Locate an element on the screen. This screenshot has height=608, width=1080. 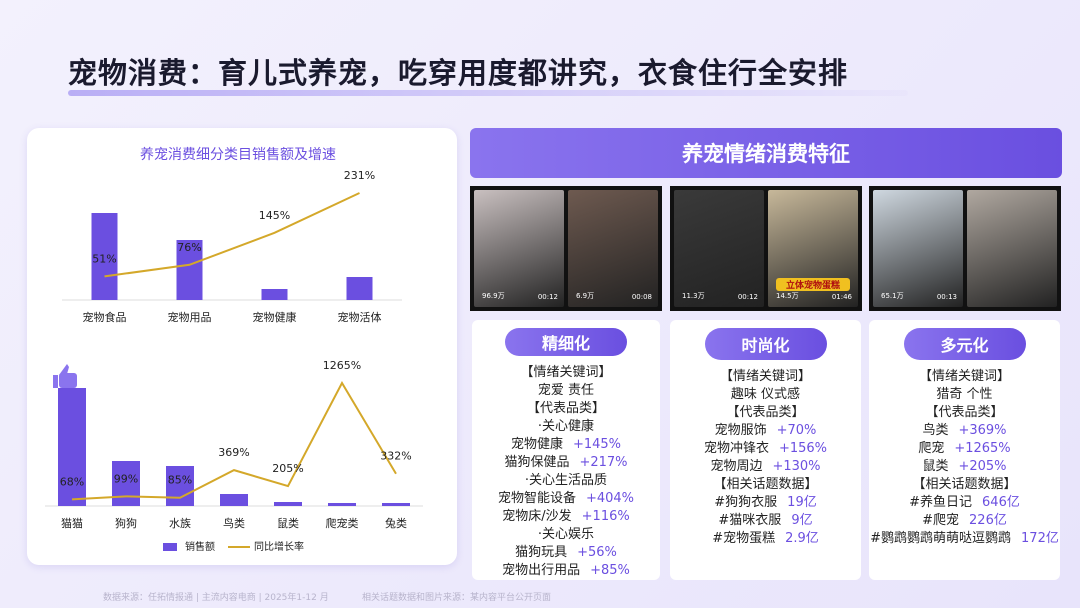
media-panel: 11.3万 00:12 立体宠物蛋糕 14.5万 01:46 is located at coordinates (766, 248).